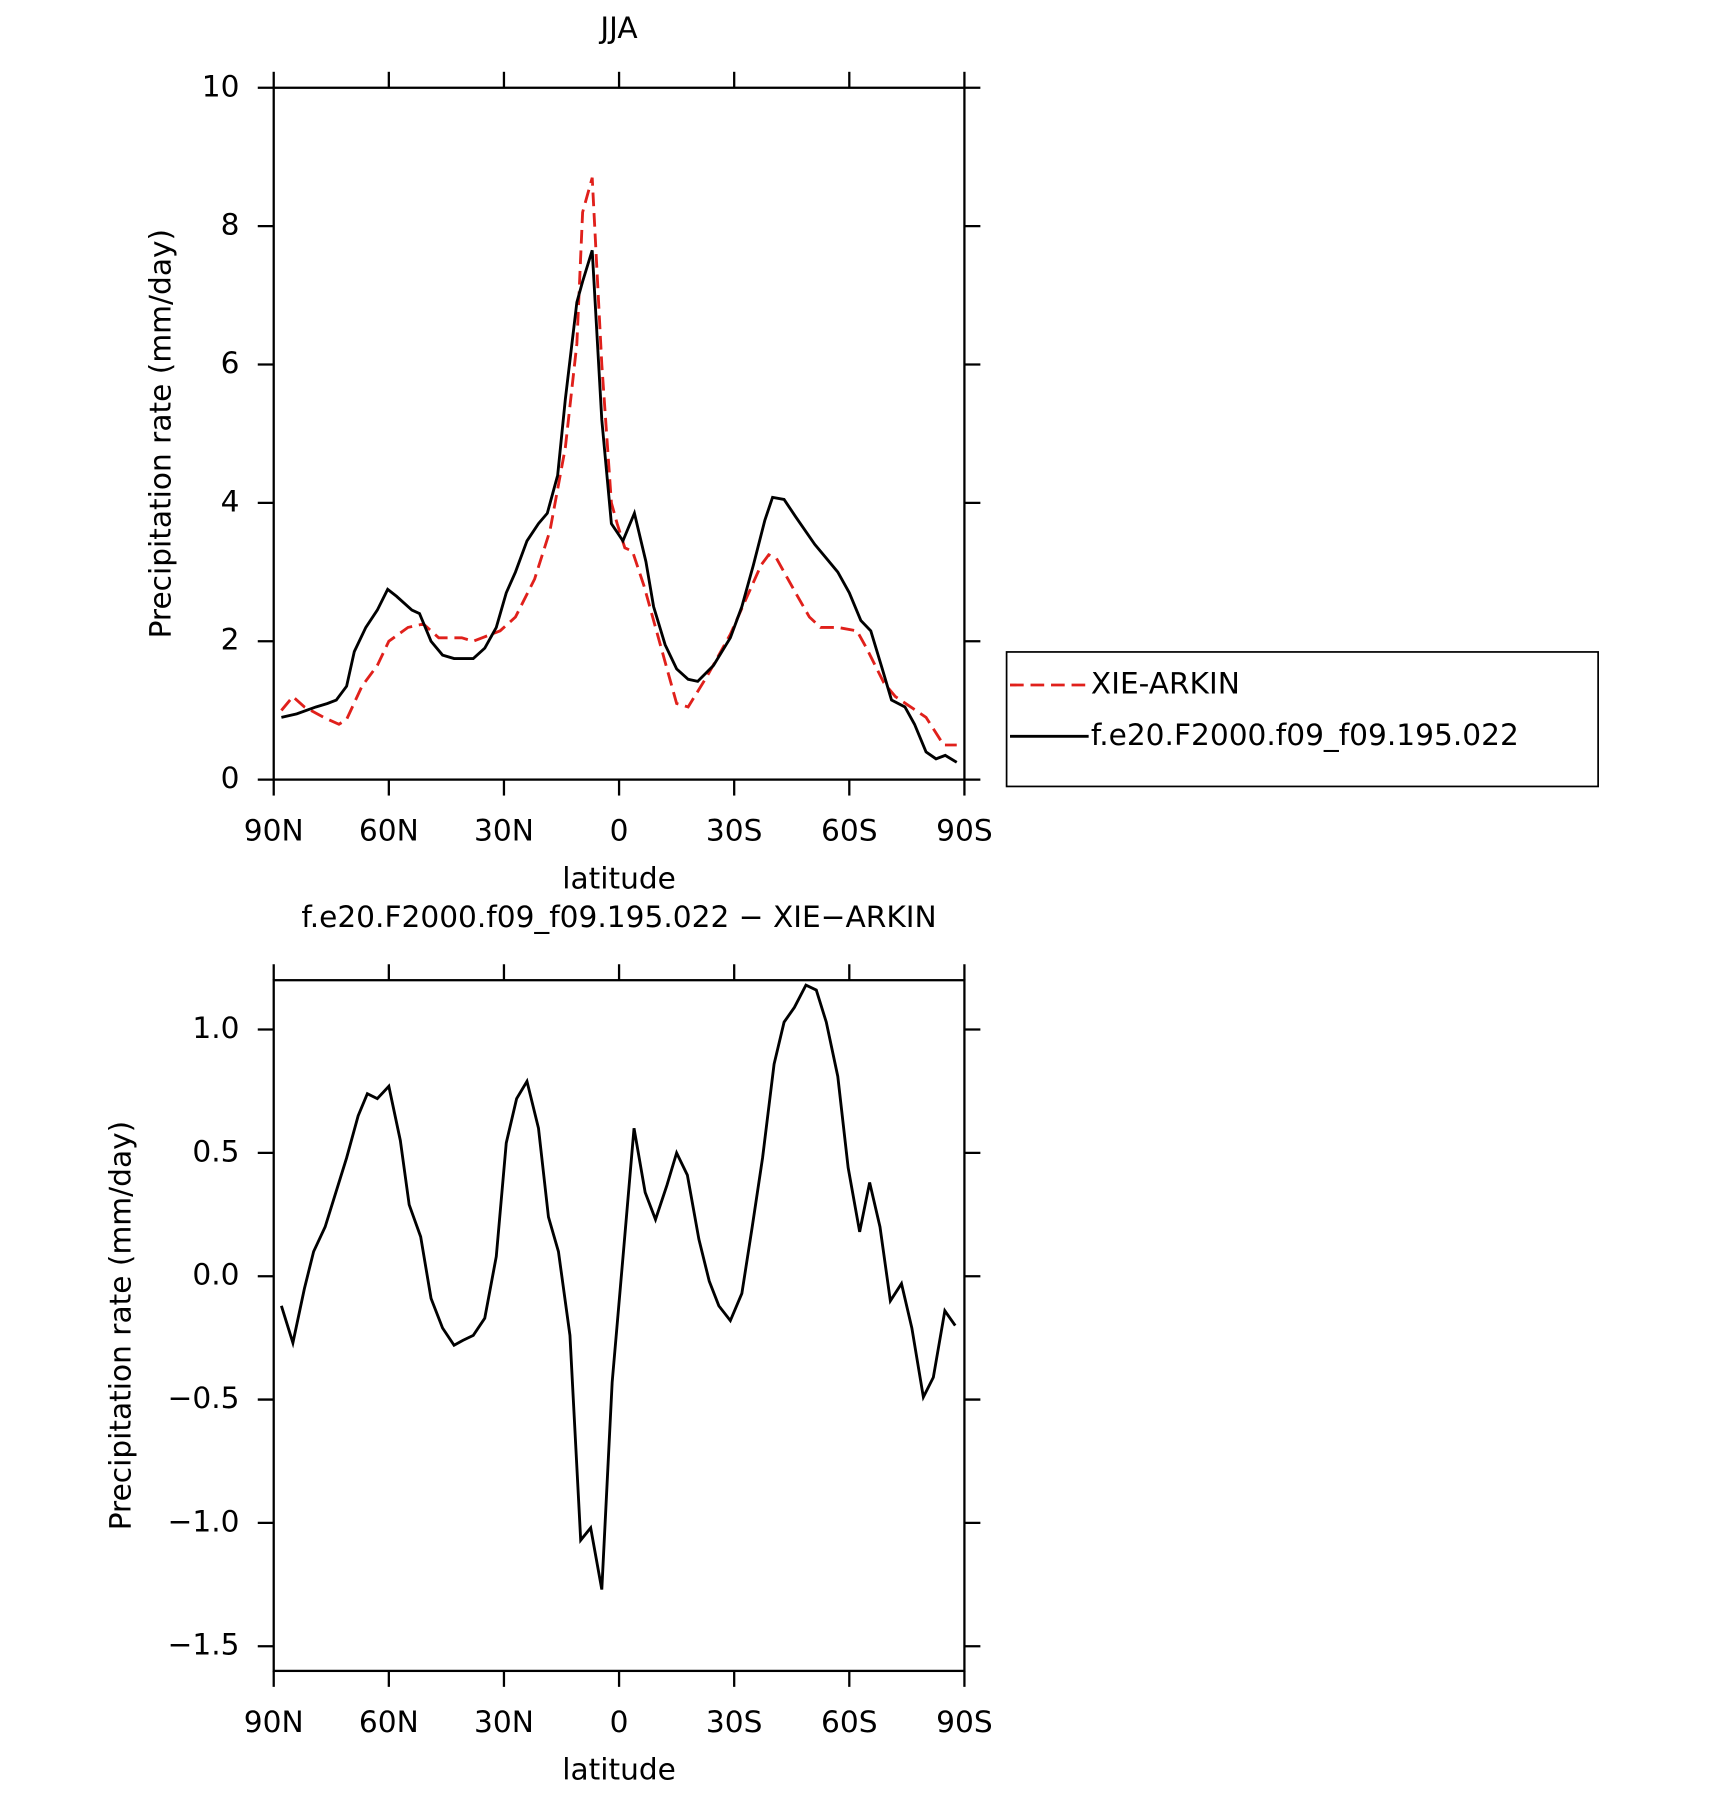 The height and width of the screenshot is (1794, 1710). I want to click on legend-box, so click(1302, 719).